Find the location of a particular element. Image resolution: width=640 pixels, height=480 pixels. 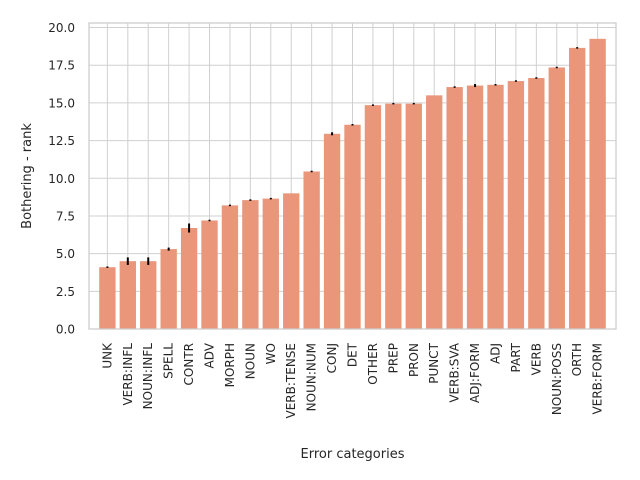

x-tick-label: WO is located at coordinates (271, 353).